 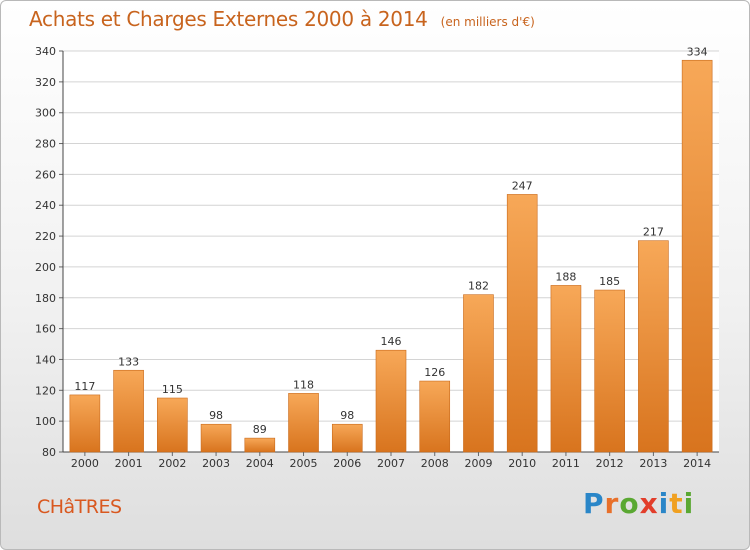 I want to click on x-tick-label: 2001, so click(x=129, y=463).